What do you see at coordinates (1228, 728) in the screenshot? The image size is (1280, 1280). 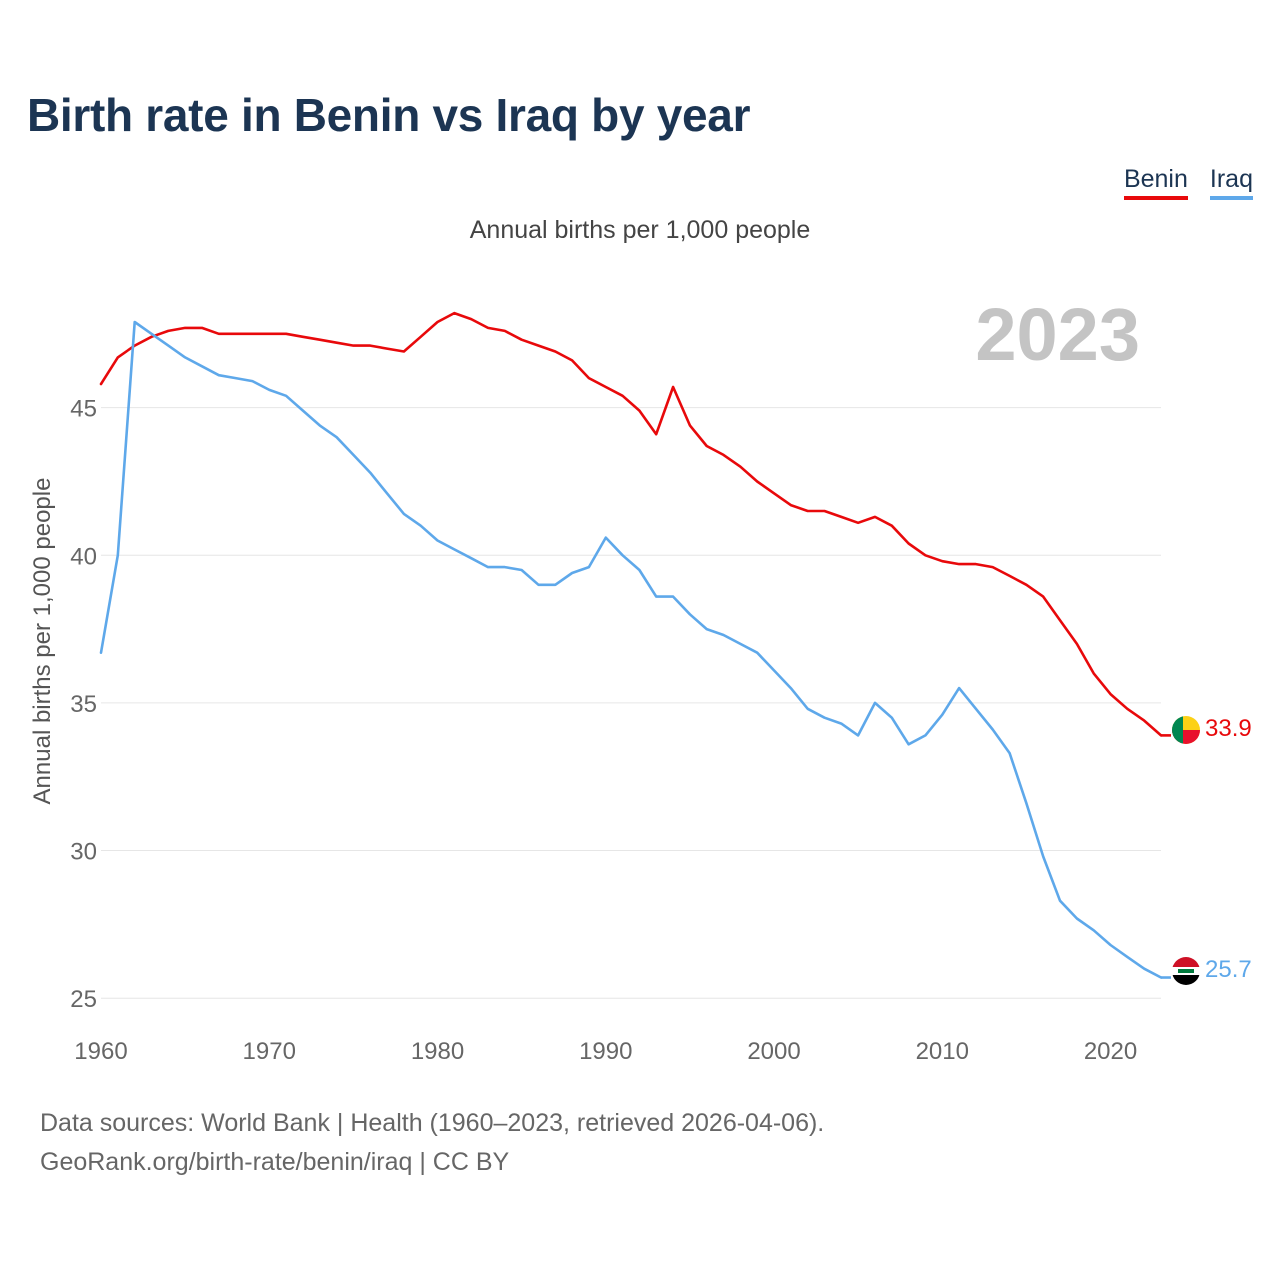 I see `benin-end-label: 33.9` at bounding box center [1228, 728].